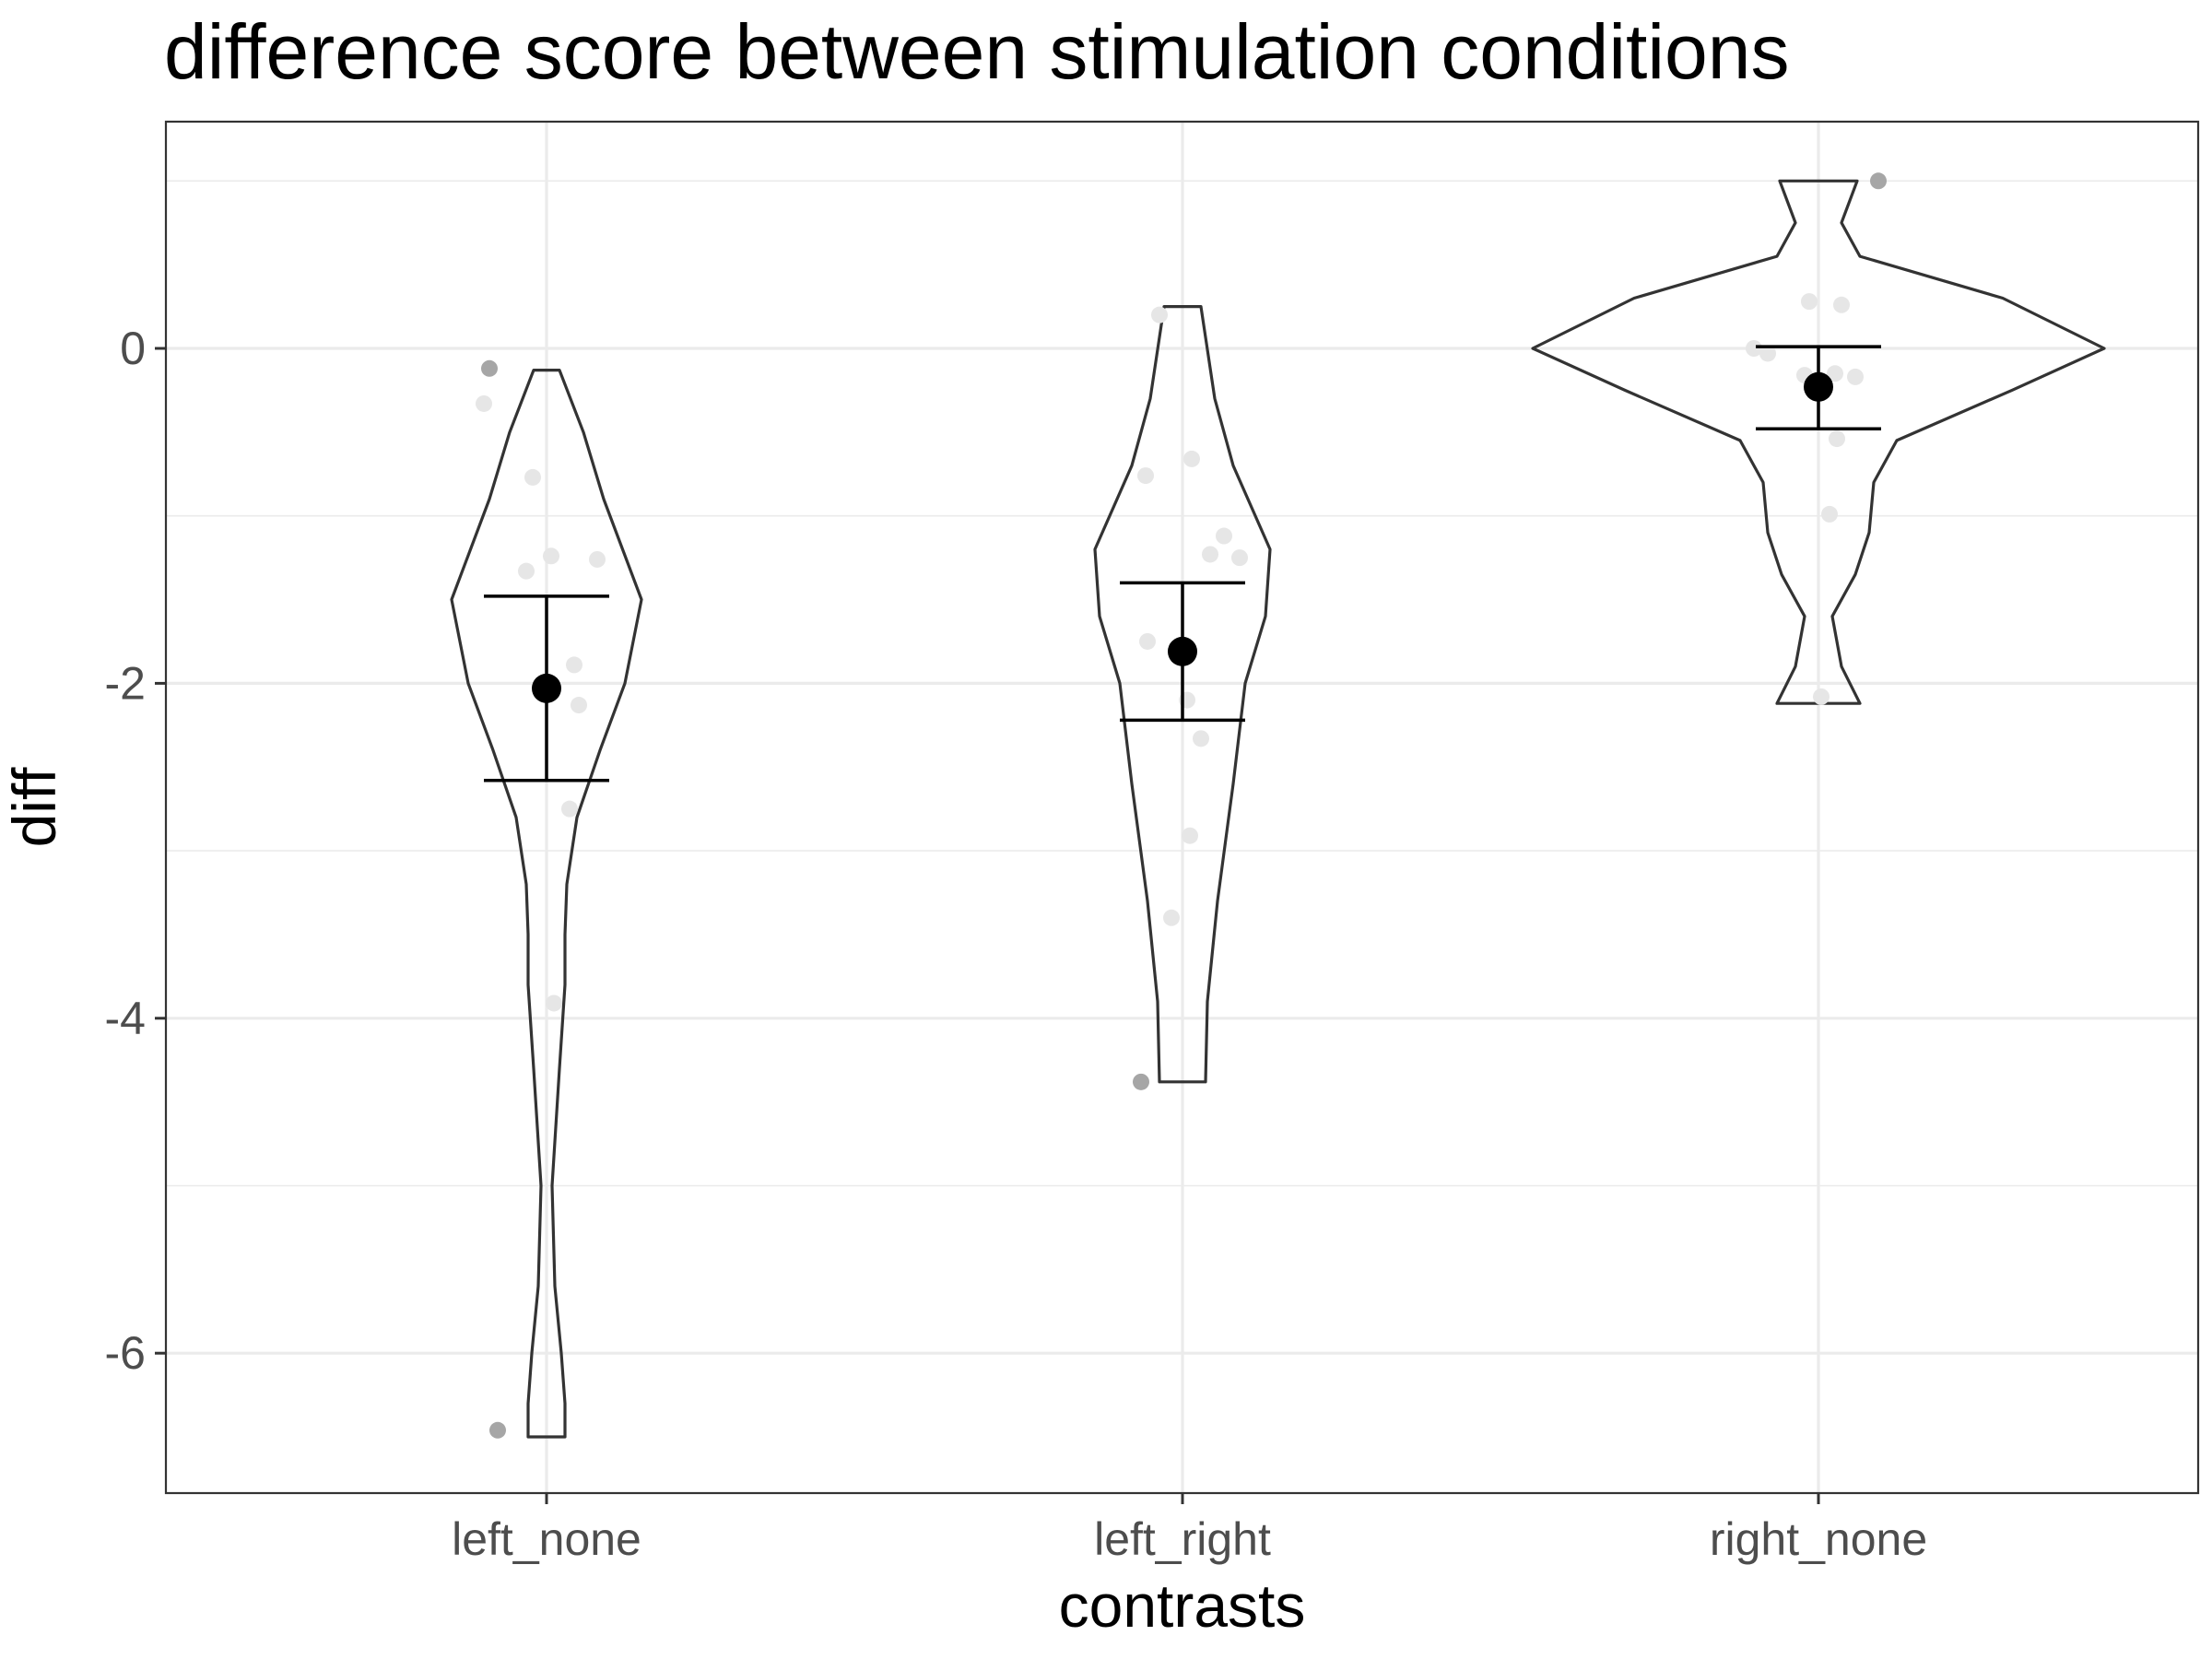  I want to click on y-tick-label: -4, so click(125, 1018).